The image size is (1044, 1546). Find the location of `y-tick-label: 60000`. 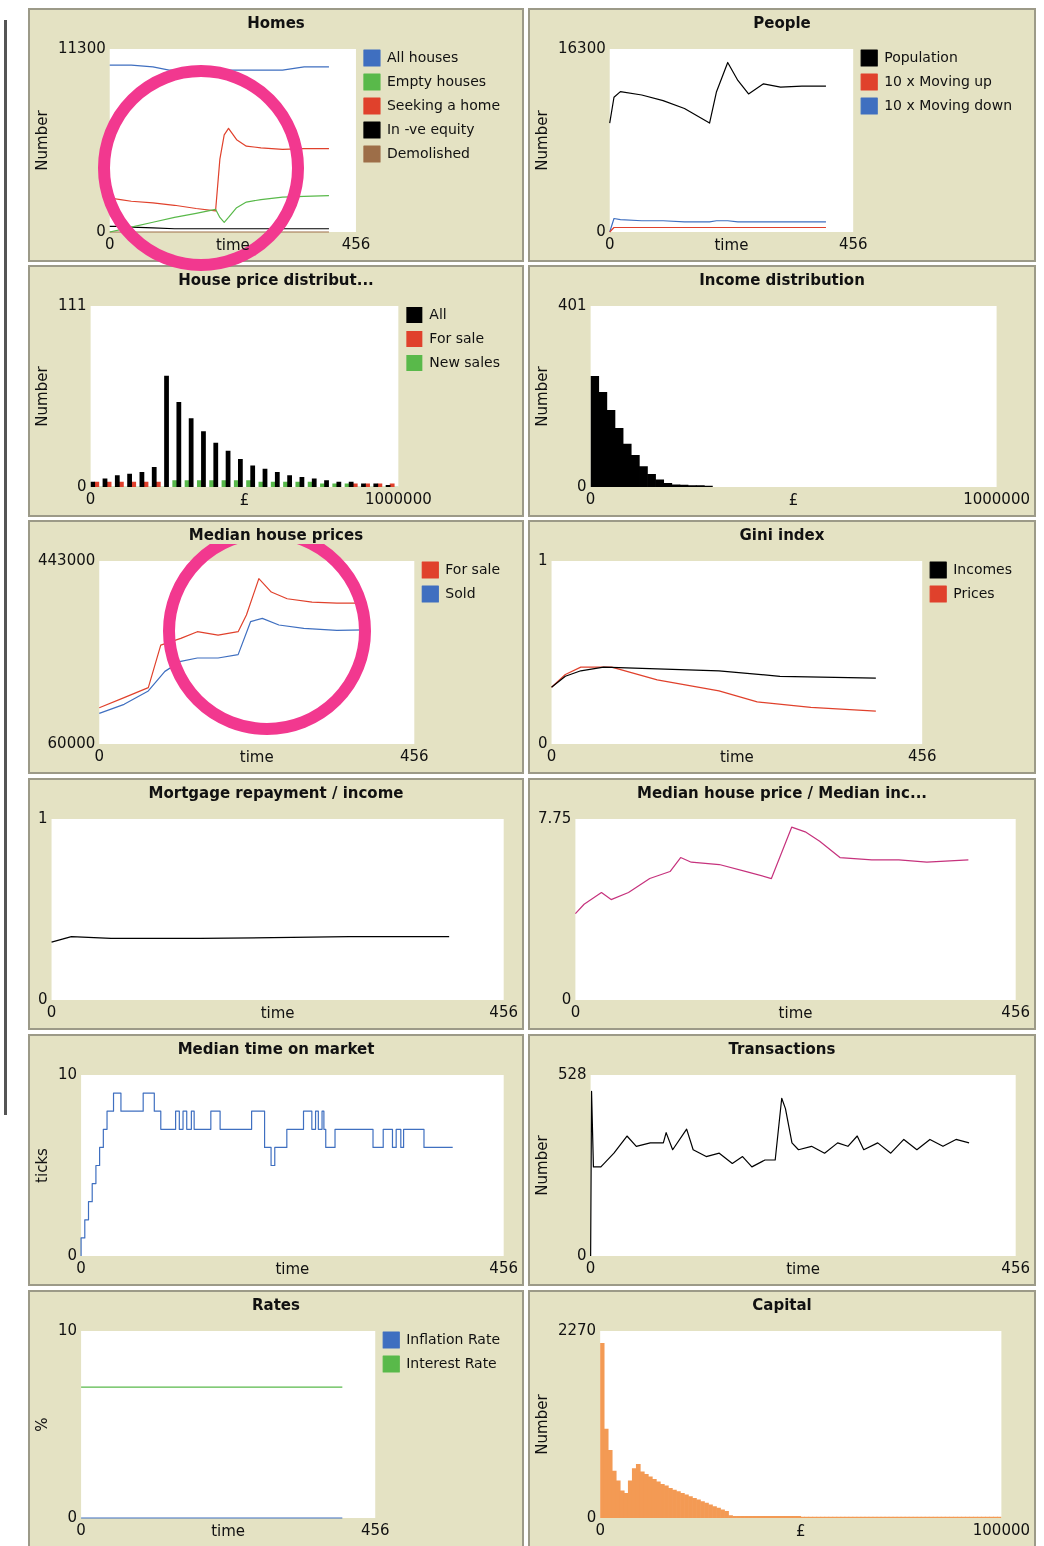

y-tick-label: 60000 is located at coordinates (71, 742).